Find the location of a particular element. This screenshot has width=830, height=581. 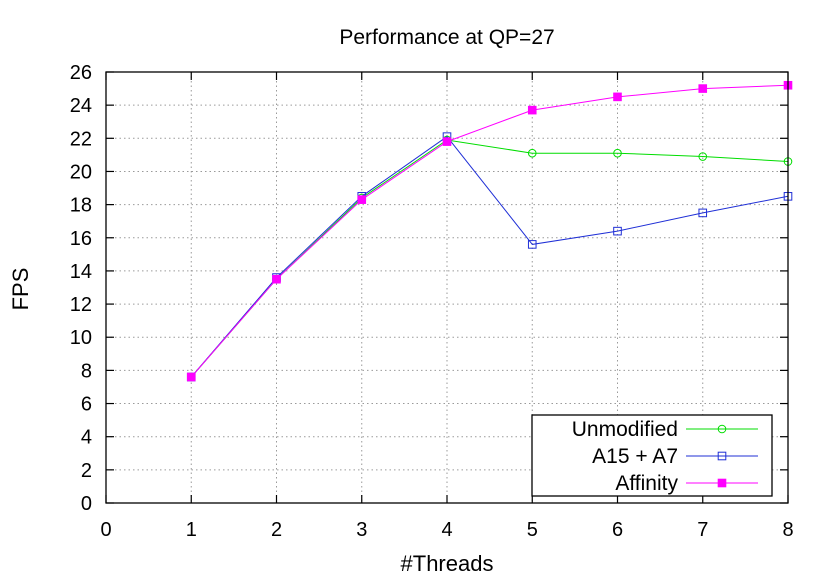

y-tick-label: 8 is located at coordinates (86, 371).